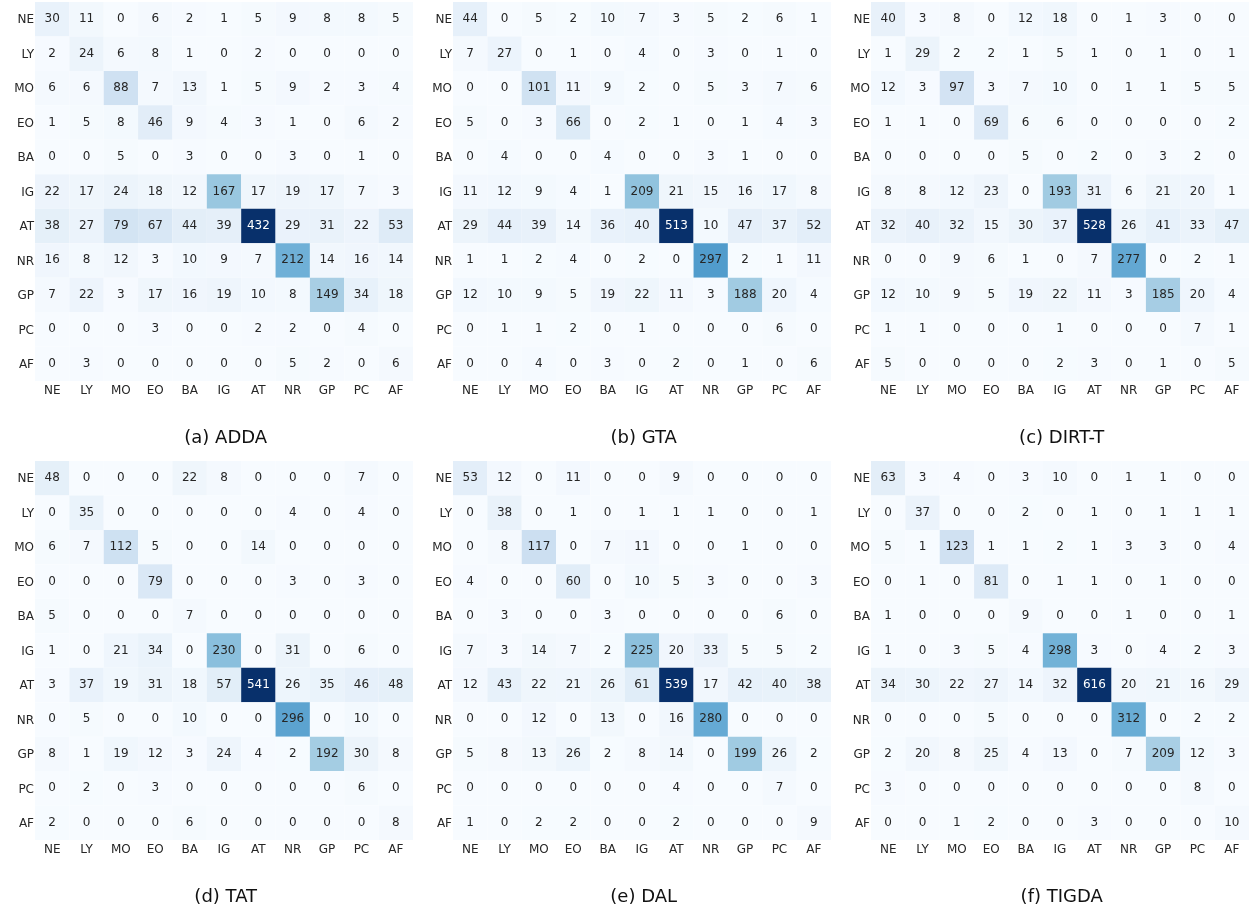 The width and height of the screenshot is (1254, 919). What do you see at coordinates (864, 53) in the screenshot?
I see `y-tick-label: LY` at bounding box center [864, 53].